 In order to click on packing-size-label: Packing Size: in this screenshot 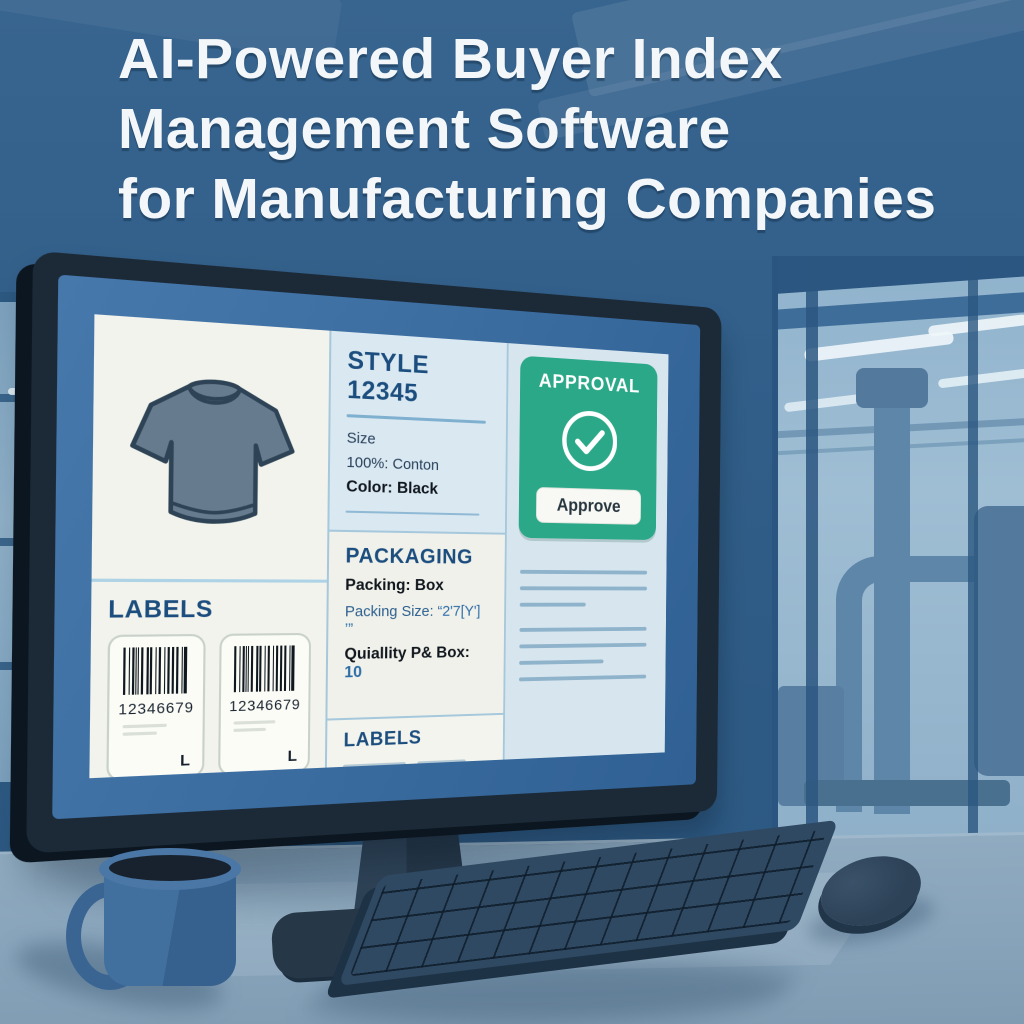, I will do `click(389, 612)`.